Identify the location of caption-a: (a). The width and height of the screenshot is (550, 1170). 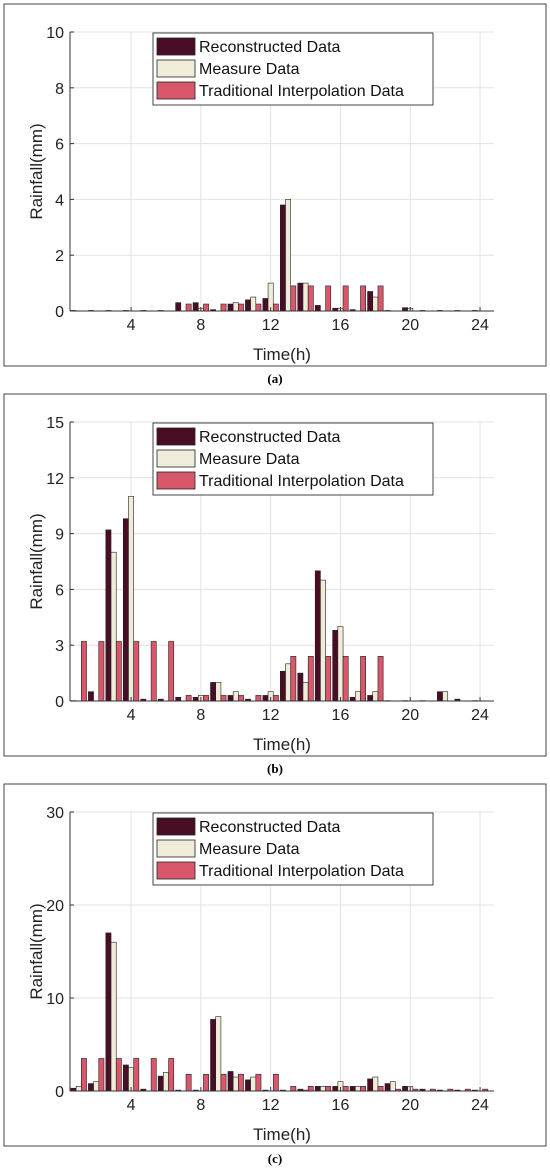
(275, 378).